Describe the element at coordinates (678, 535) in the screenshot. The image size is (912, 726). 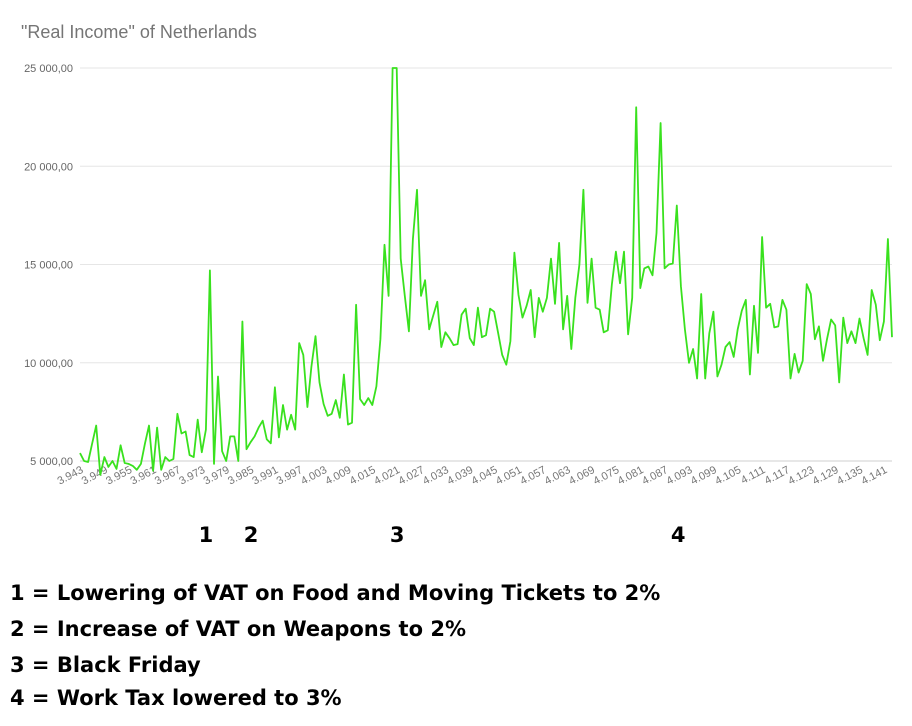
I see `event-marker: 4` at that location.